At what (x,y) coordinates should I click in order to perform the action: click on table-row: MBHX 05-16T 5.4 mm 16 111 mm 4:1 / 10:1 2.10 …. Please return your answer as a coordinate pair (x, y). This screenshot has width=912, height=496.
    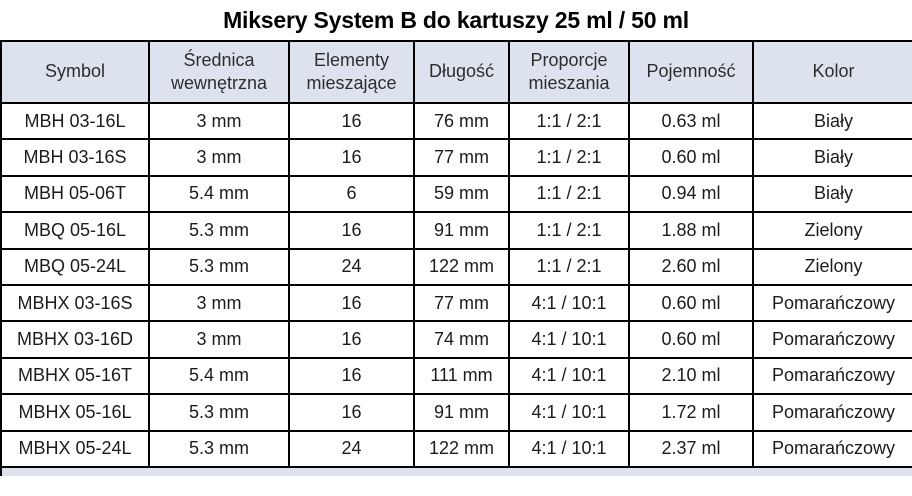
    Looking at the image, I should click on (456, 376).